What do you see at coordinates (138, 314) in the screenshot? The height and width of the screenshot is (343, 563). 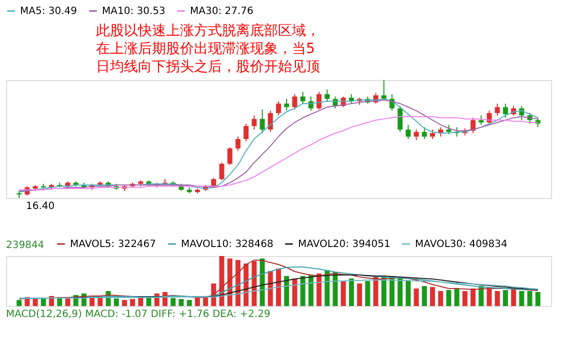 I see `text: MACD(12,26,9) MACD: -1.07 DIFF: +1.76 DEA: +2.29` at bounding box center [138, 314].